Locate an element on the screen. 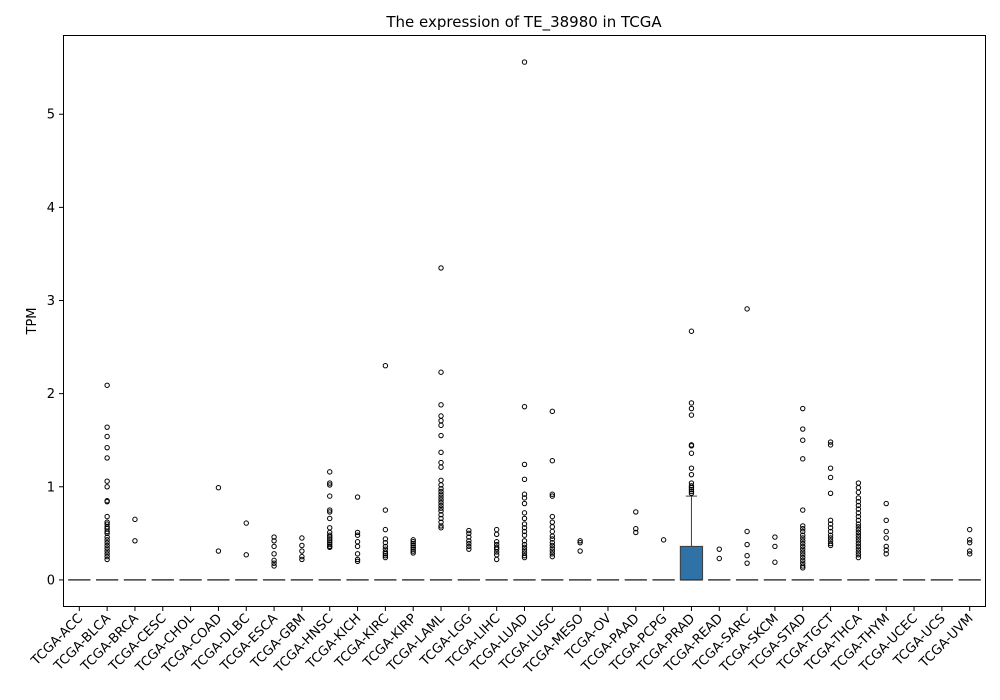  box-group-tcga-blca is located at coordinates (107, 481).